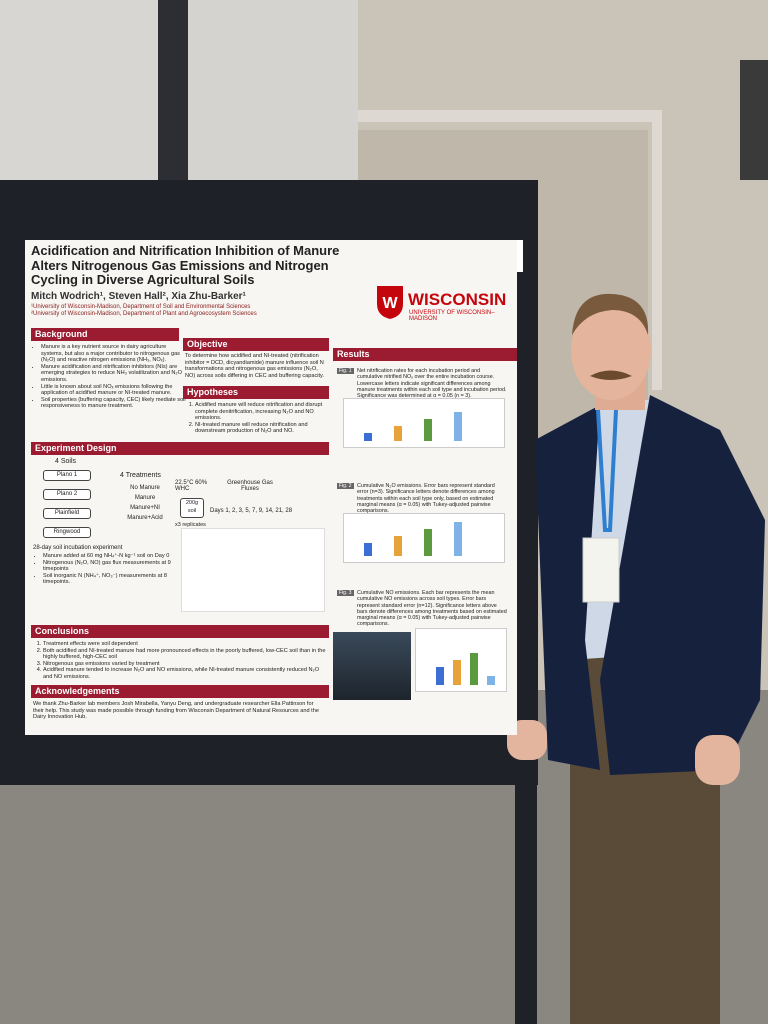 The image size is (768, 1024). What do you see at coordinates (67, 532) in the screenshot?
I see `soil-box: Ringwood` at bounding box center [67, 532].